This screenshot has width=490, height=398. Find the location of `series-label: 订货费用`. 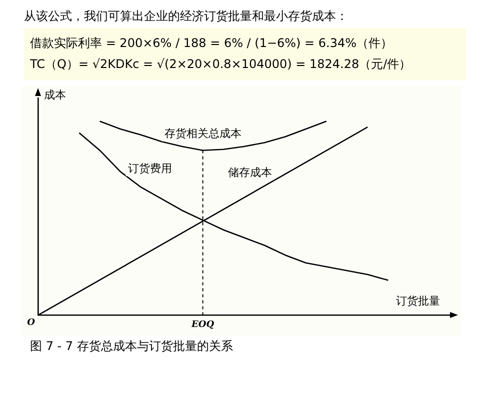

series-label: 订货费用 is located at coordinates (150, 169).